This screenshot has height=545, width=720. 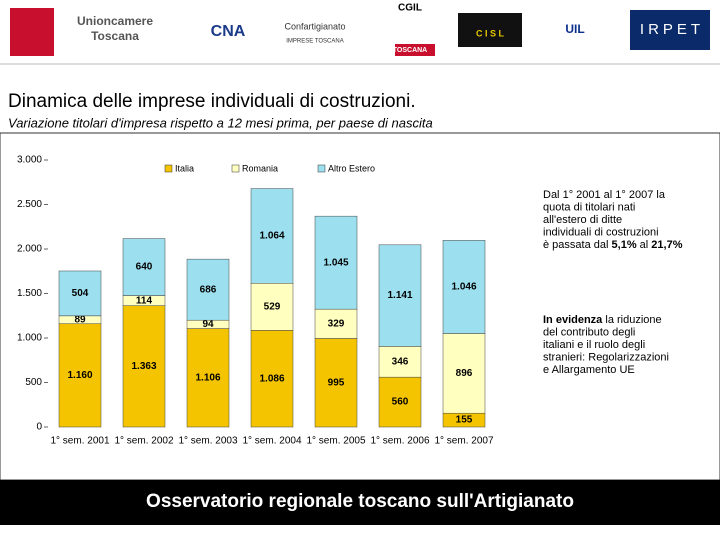 I want to click on note-fragment: 2001, so click(x=587, y=195).